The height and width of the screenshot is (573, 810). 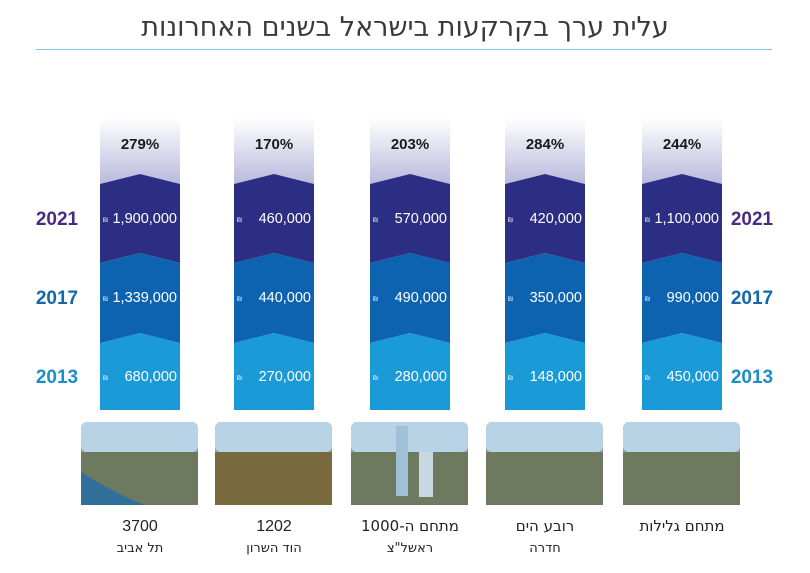 I want to click on project-label: מתחם גלילות, so click(x=681, y=526).